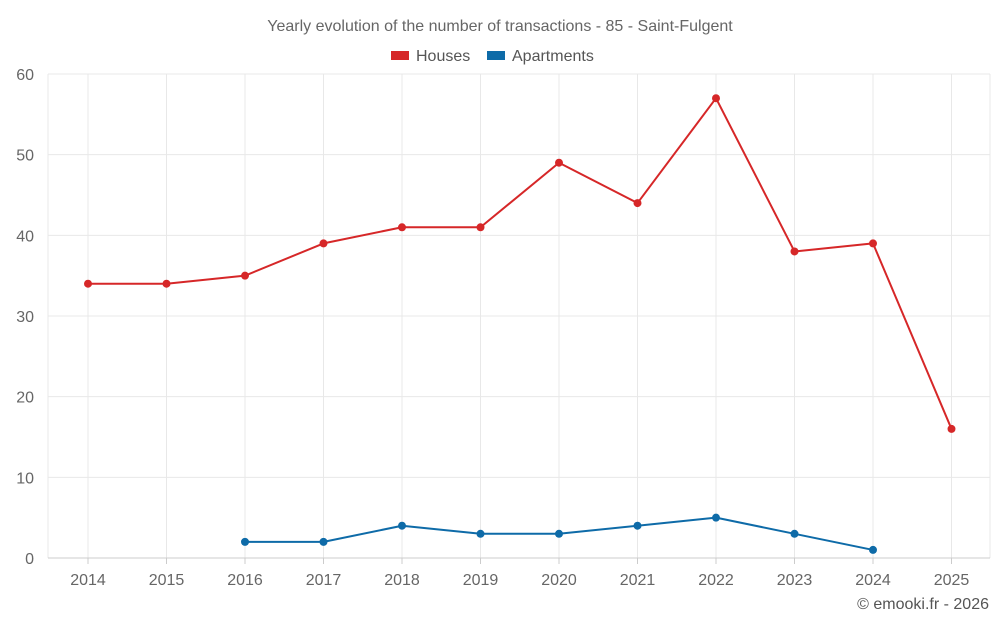 The width and height of the screenshot is (1000, 625). What do you see at coordinates (716, 517) in the screenshot?
I see `point-apartments-2022` at bounding box center [716, 517].